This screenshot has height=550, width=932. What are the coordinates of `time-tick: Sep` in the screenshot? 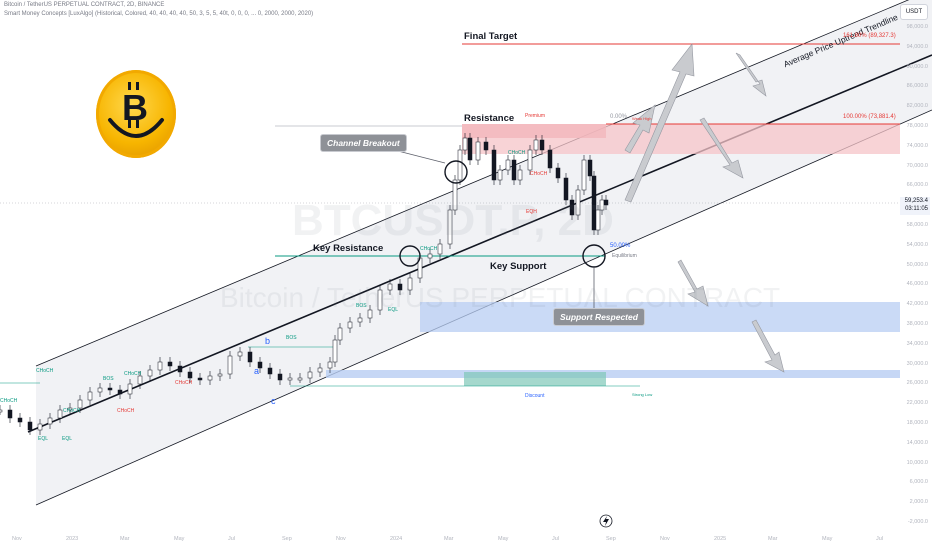 It's located at (611, 539).